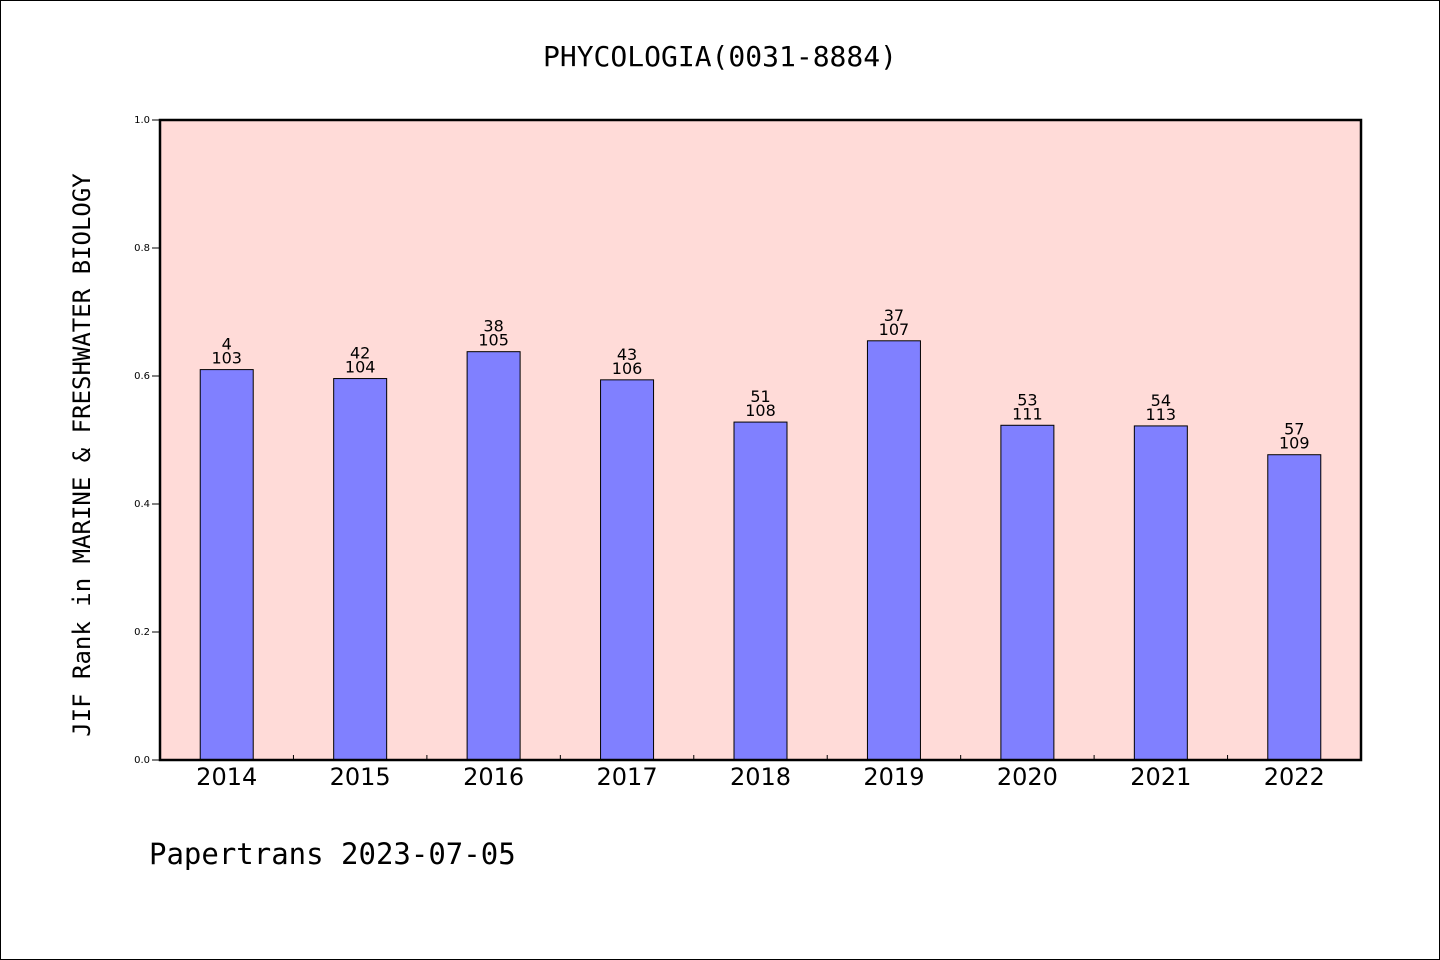 The image size is (1440, 960). I want to click on y-tick-label: 0.4, so click(142, 504).